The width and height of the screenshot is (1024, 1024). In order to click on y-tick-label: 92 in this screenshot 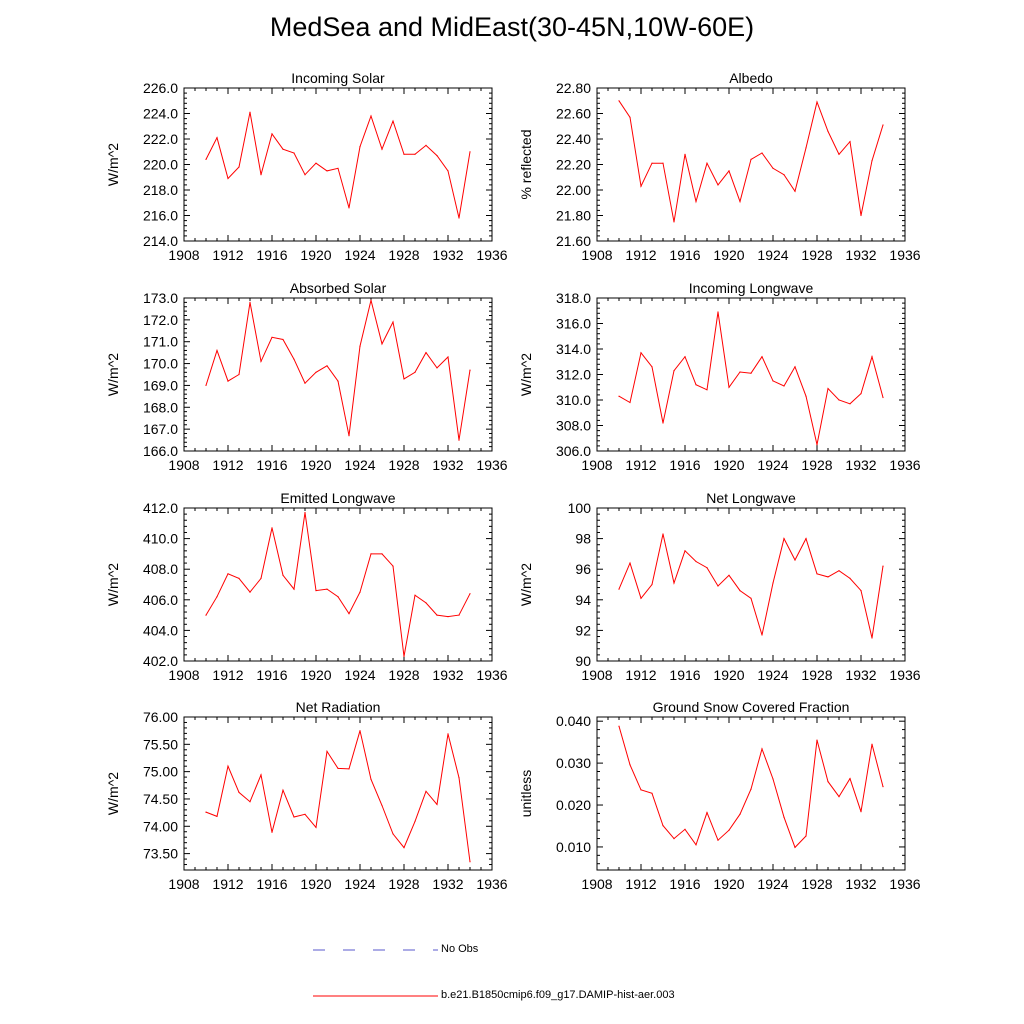, I will do `click(583, 630)`.